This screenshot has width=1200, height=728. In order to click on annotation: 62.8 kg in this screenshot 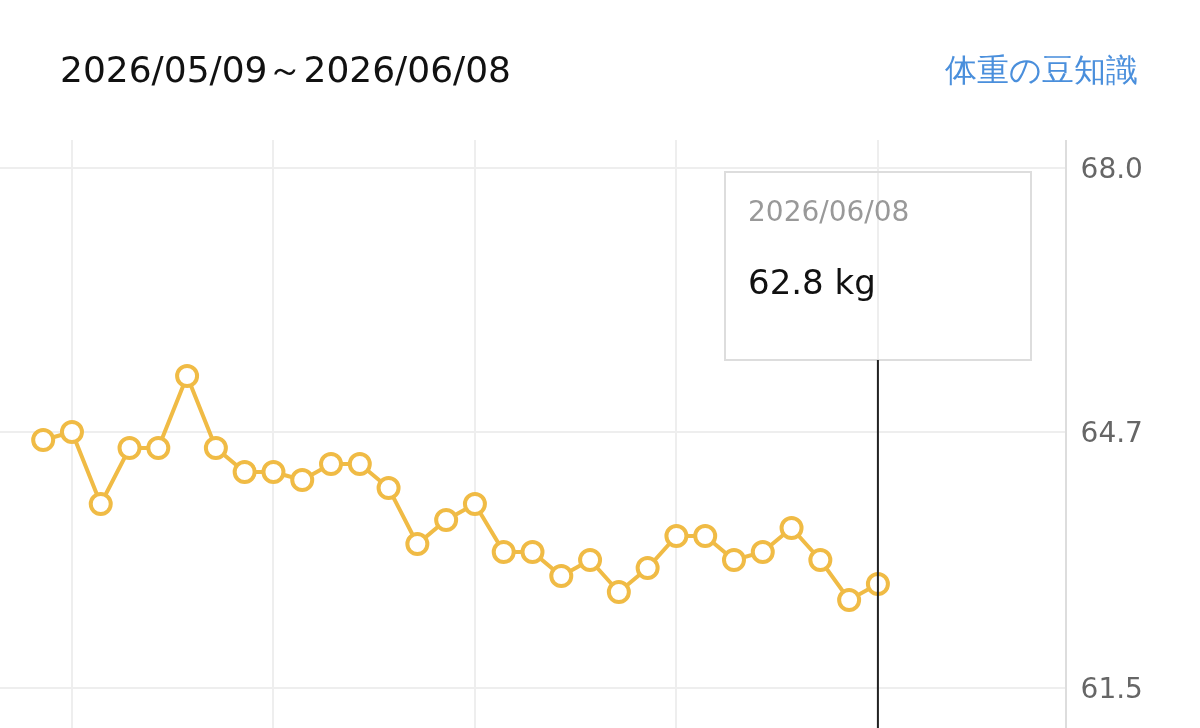, I will do `click(812, 281)`.